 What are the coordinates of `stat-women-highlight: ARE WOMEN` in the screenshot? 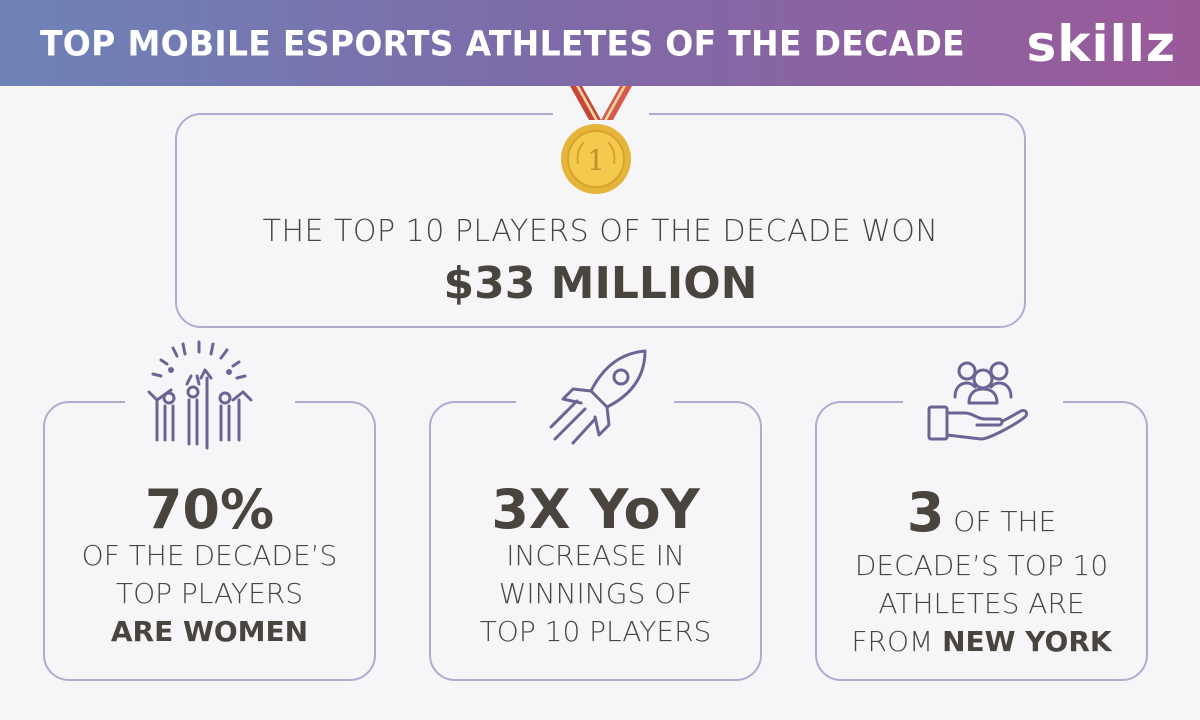 It's located at (209, 631).